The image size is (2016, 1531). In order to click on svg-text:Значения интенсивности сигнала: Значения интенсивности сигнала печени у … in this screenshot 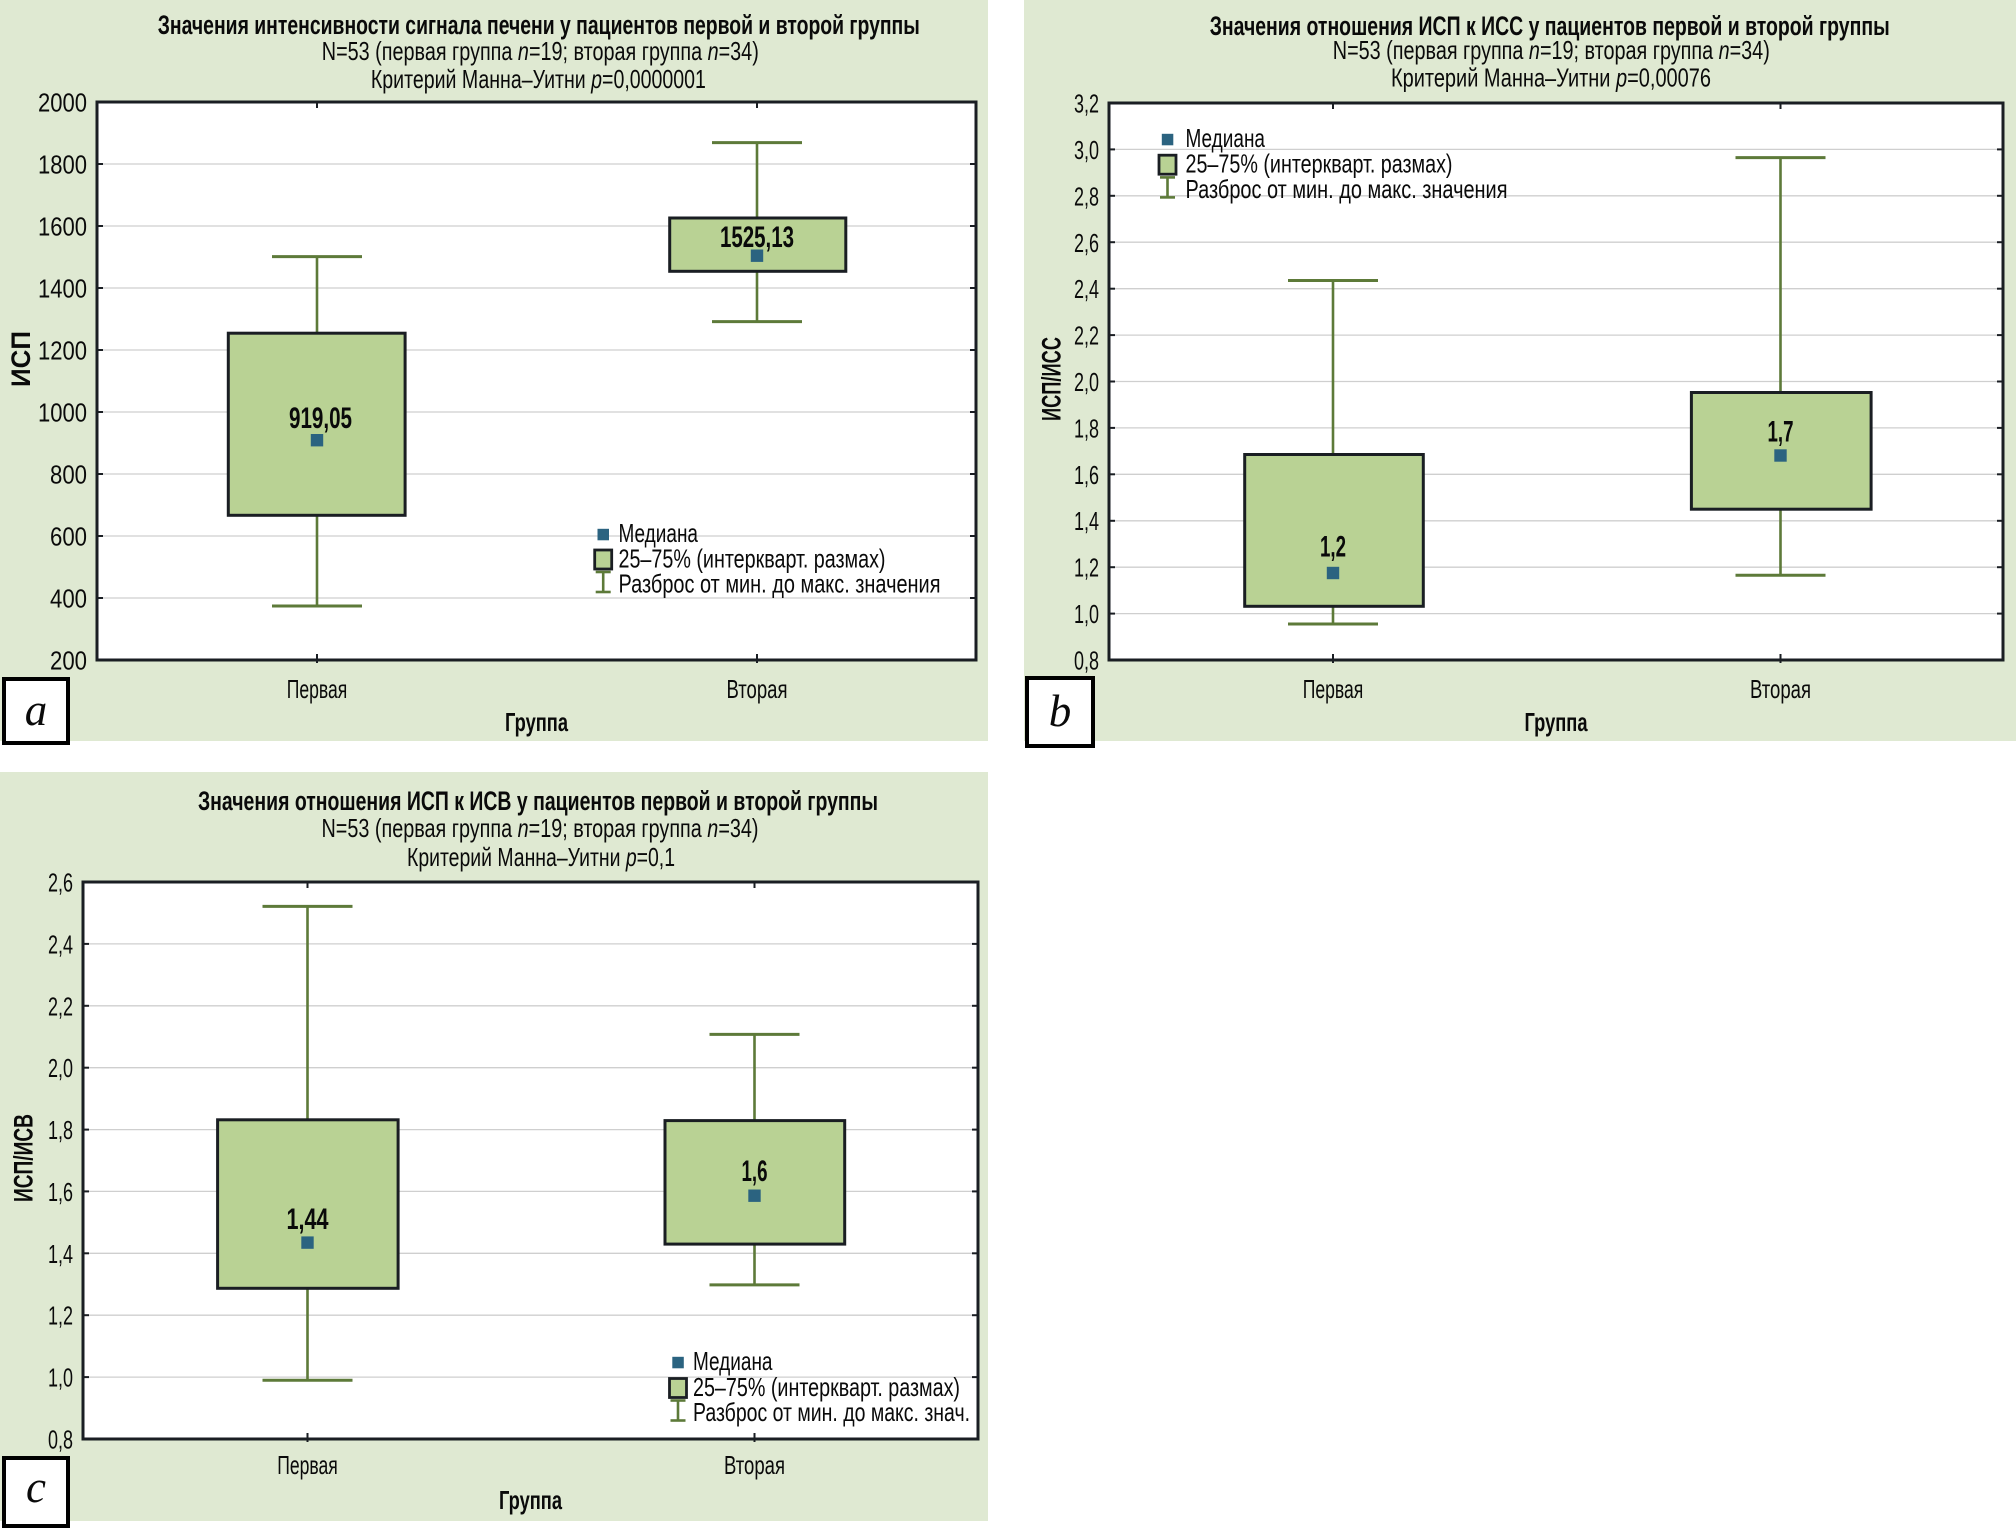, I will do `click(539, 25)`.